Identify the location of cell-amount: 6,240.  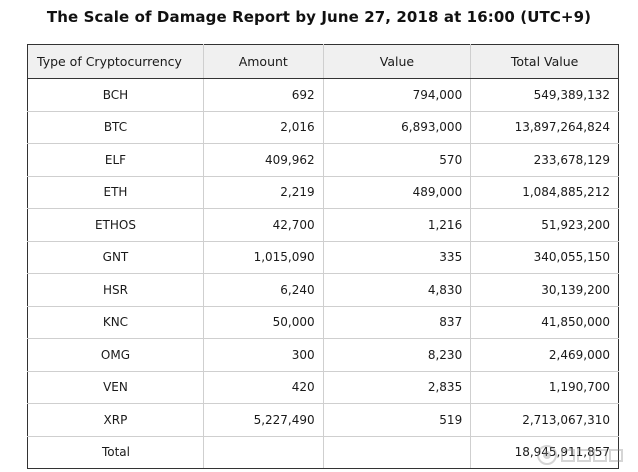
(263, 290).